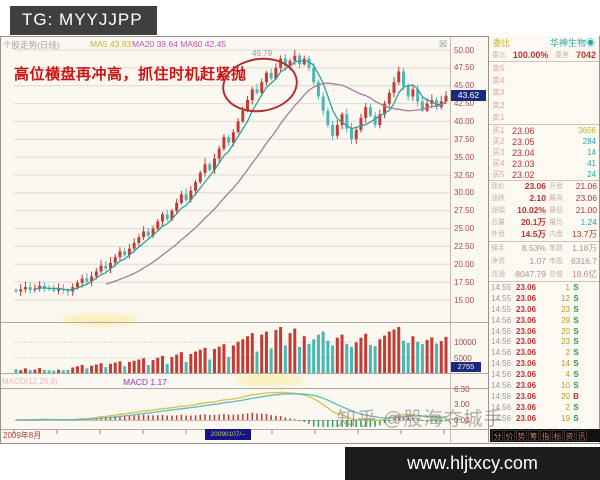 This screenshot has width=600, height=480. I want to click on sell-level-label: 卖3, so click(498, 93).